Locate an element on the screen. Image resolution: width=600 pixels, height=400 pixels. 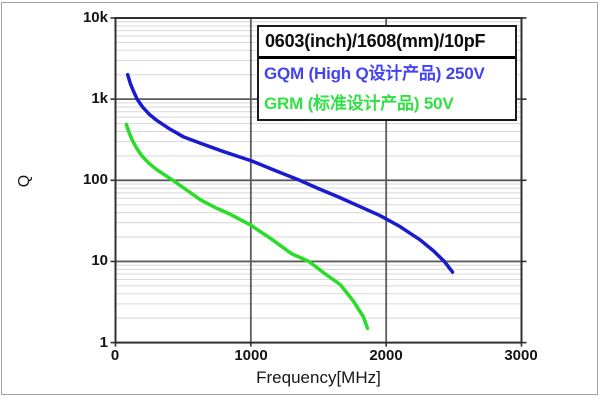
y-tick-label-100: 100 is located at coordinates (95, 179).